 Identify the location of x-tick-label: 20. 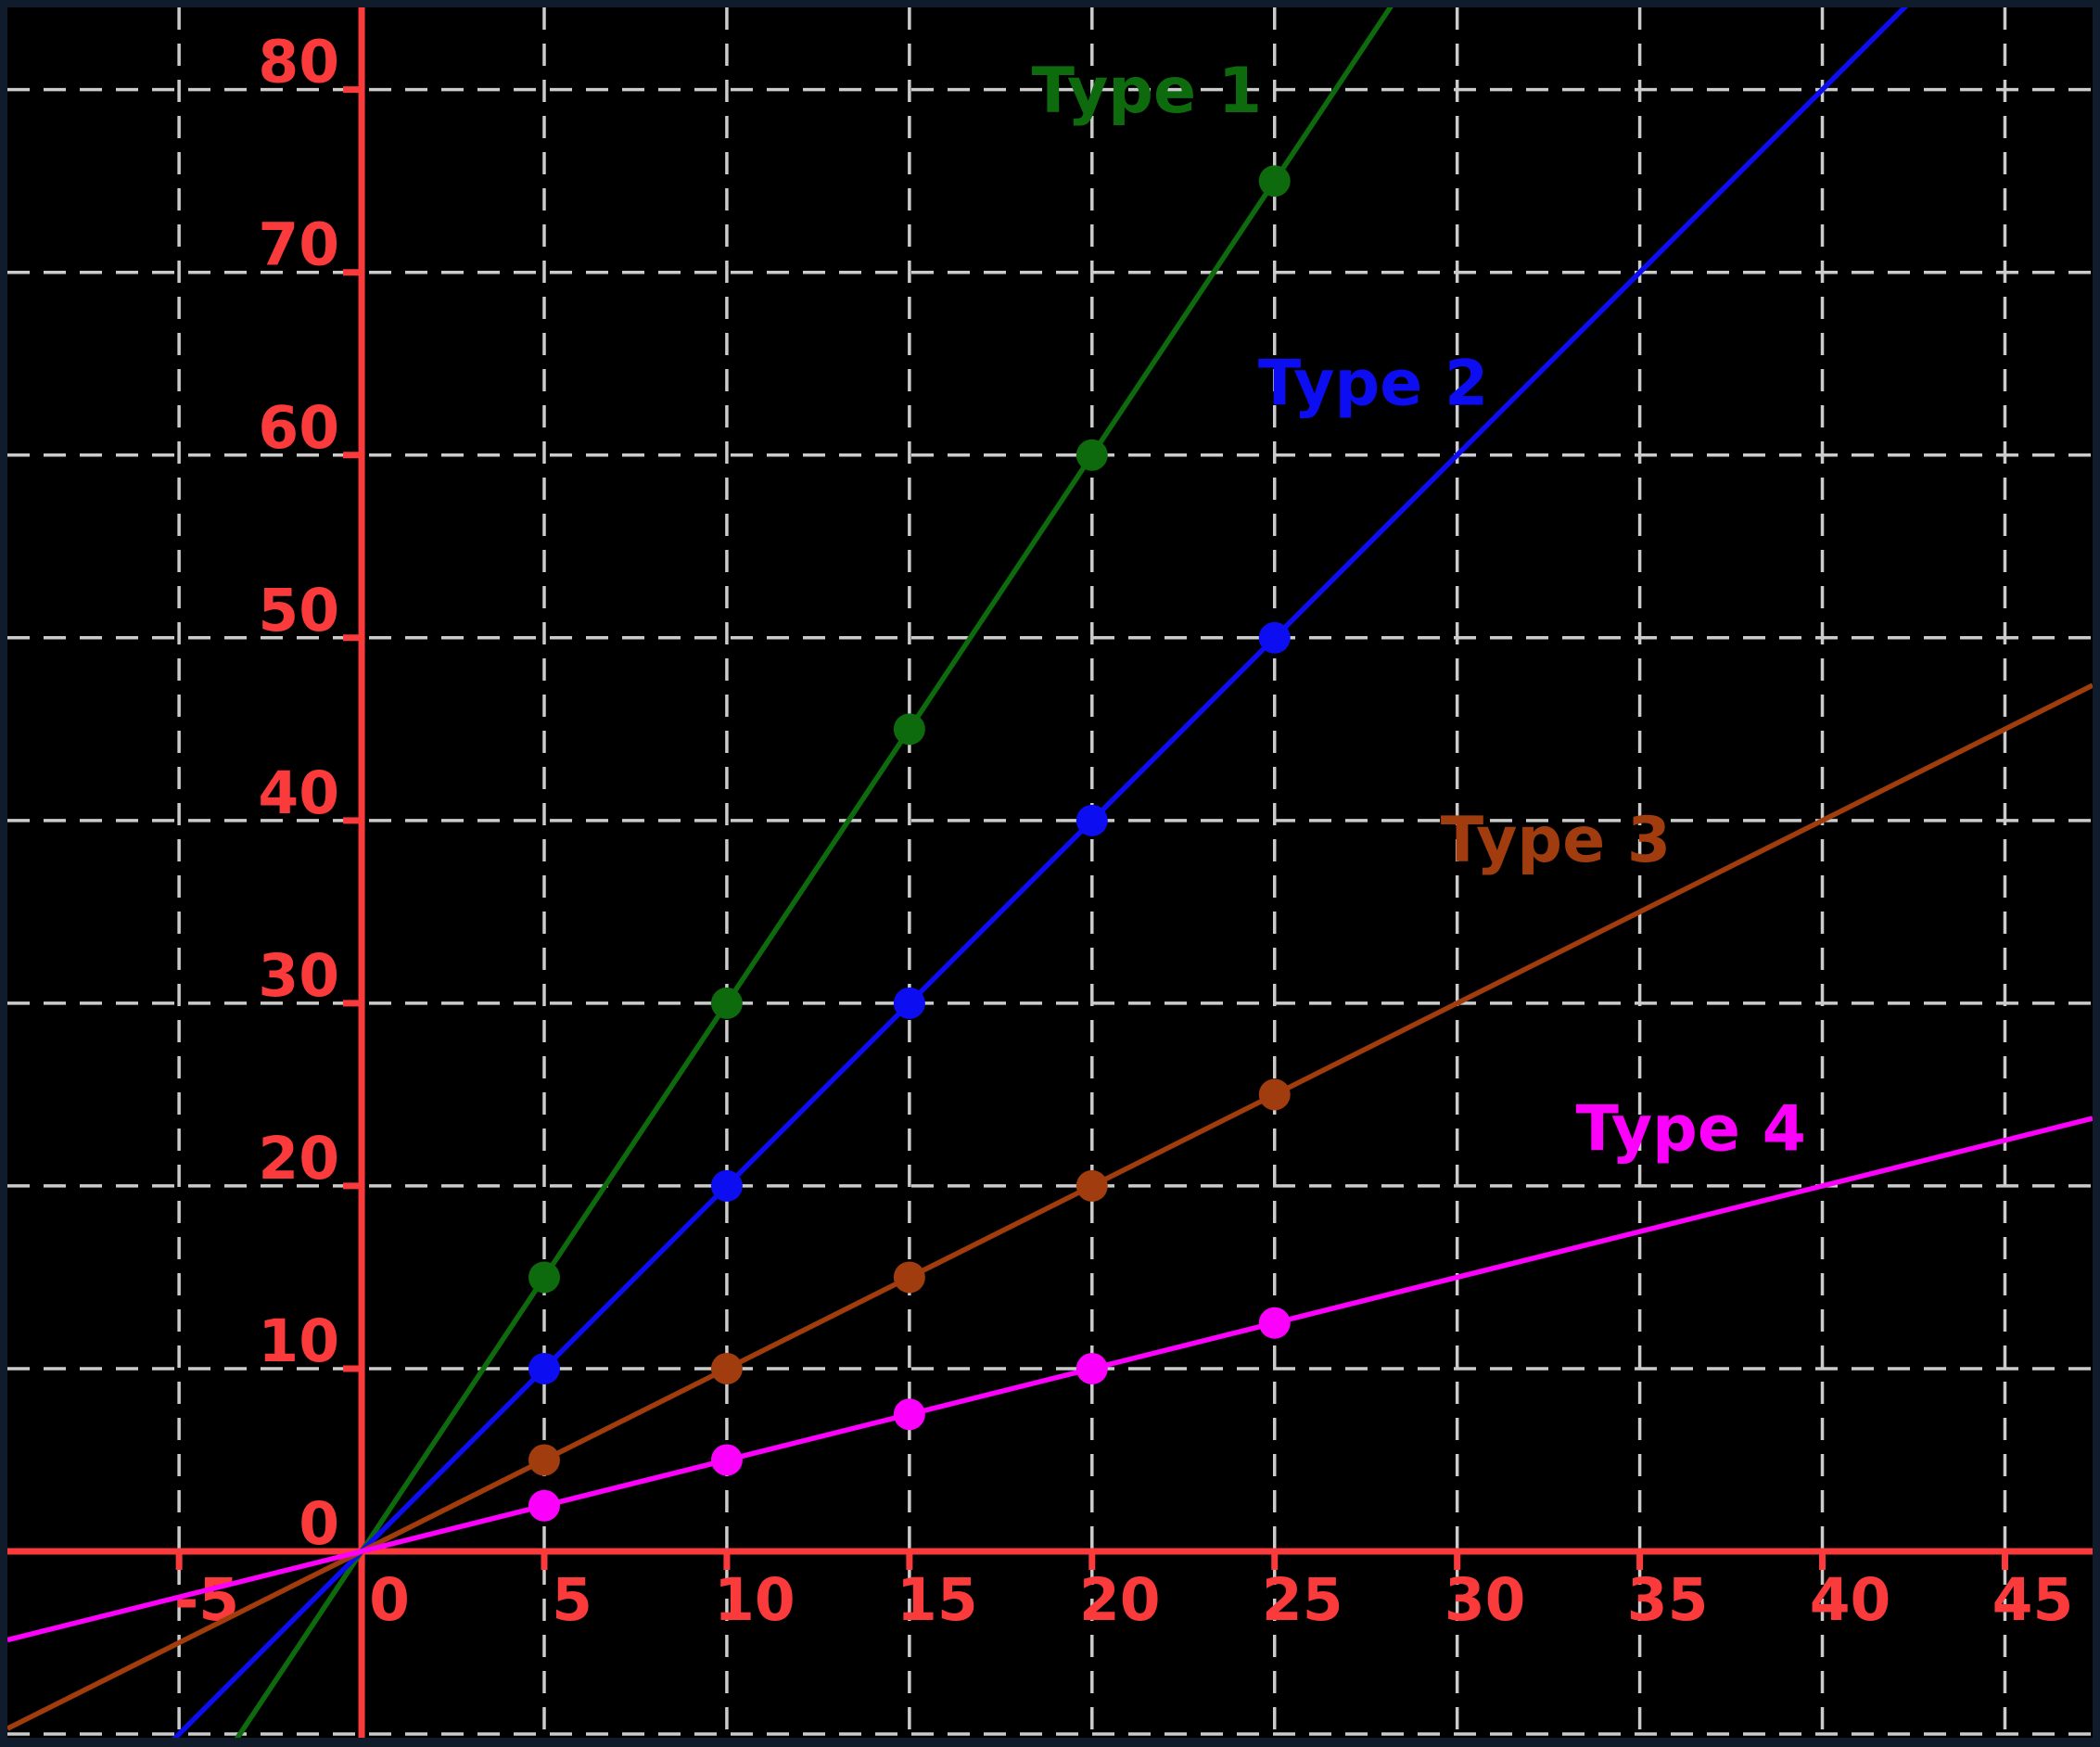
(1120, 1600).